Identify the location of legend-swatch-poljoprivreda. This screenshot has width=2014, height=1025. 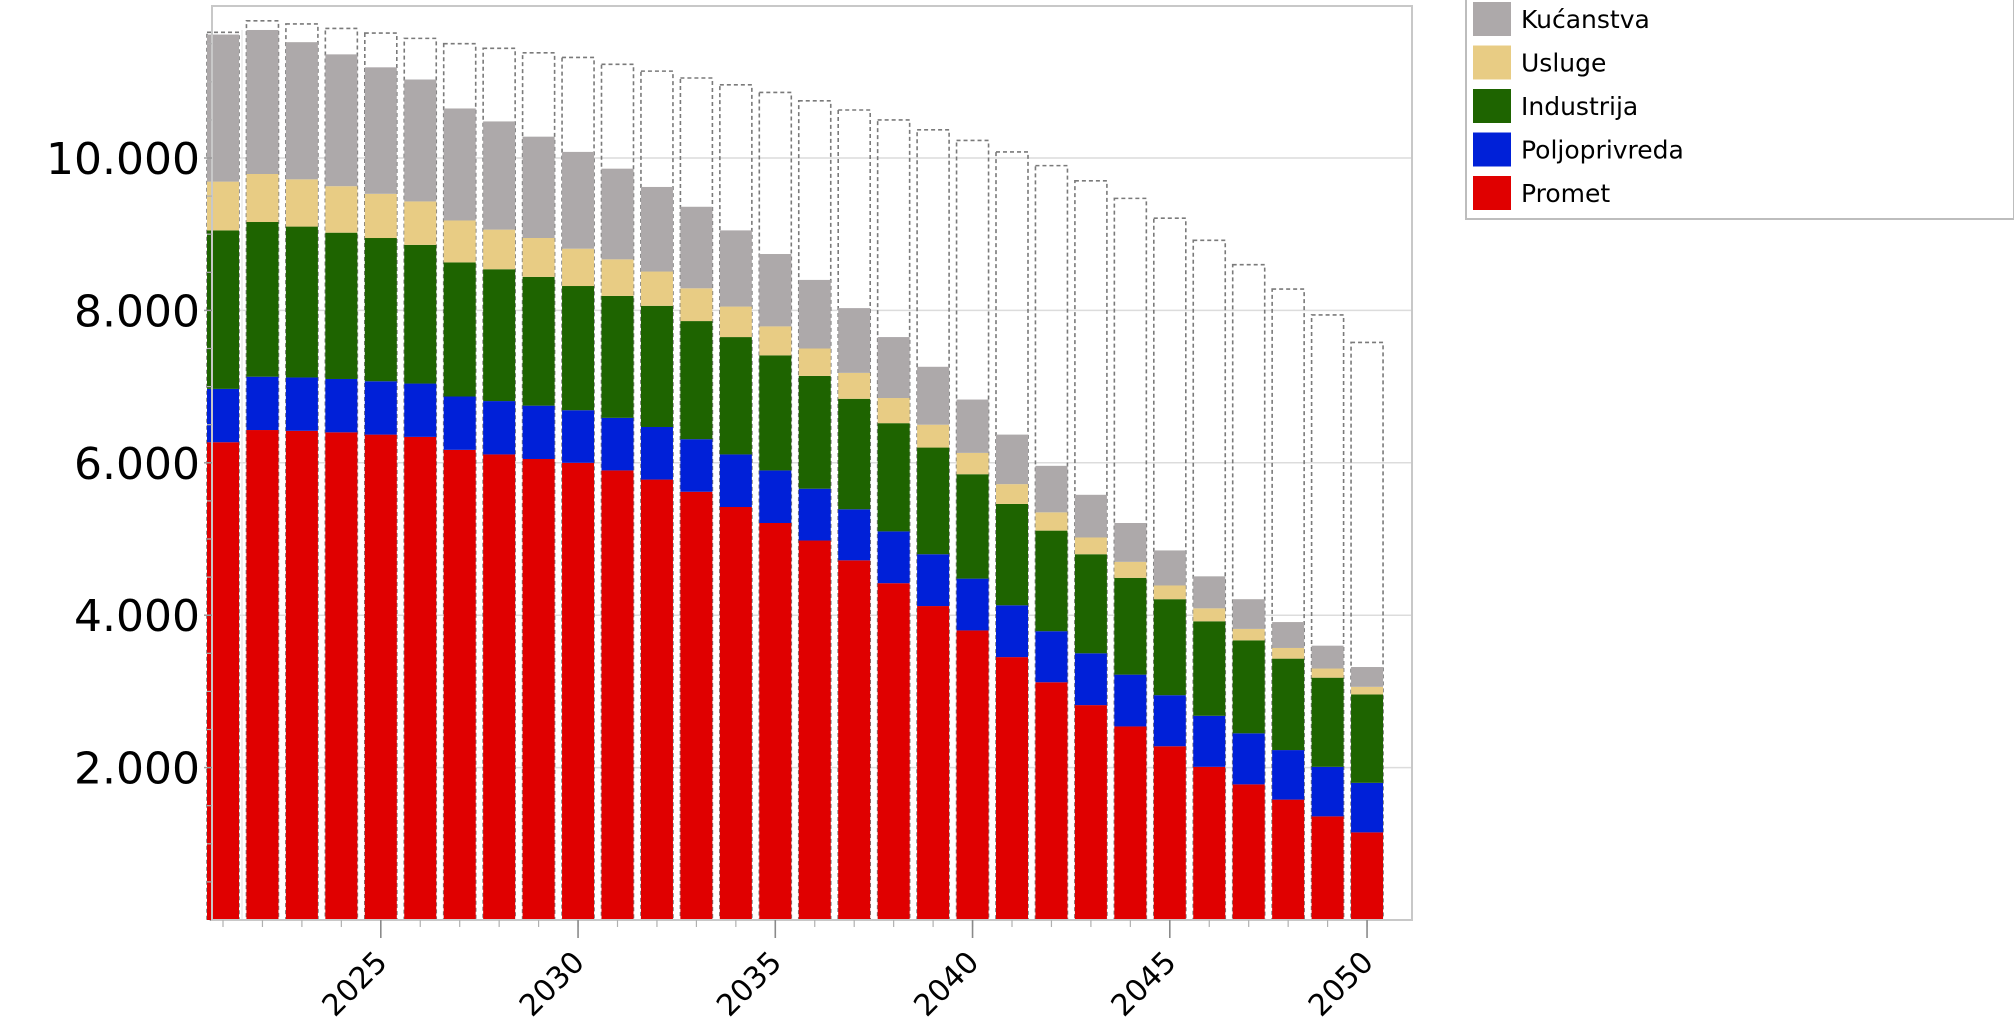
(1492, 149).